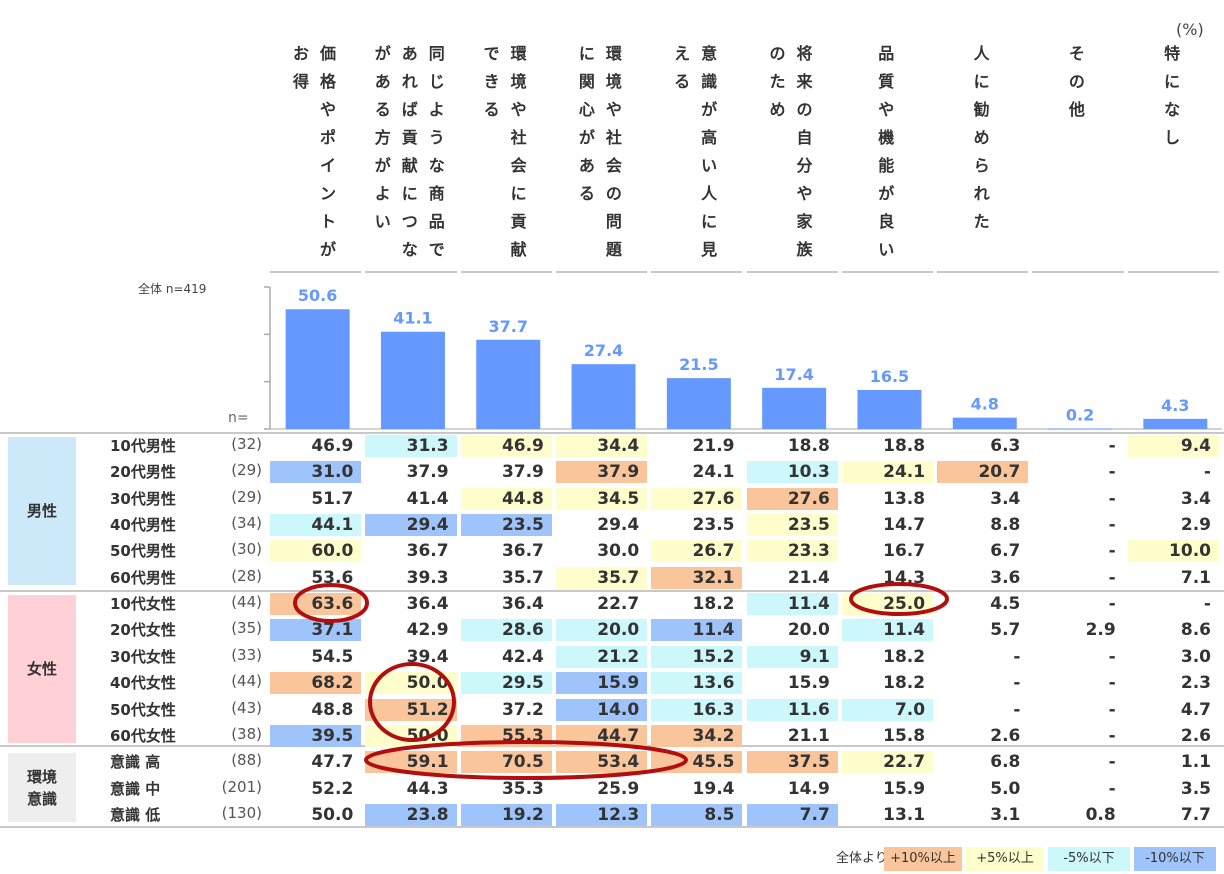  Describe the element at coordinates (246, 575) in the screenshot. I see `row-n: (28)` at that location.